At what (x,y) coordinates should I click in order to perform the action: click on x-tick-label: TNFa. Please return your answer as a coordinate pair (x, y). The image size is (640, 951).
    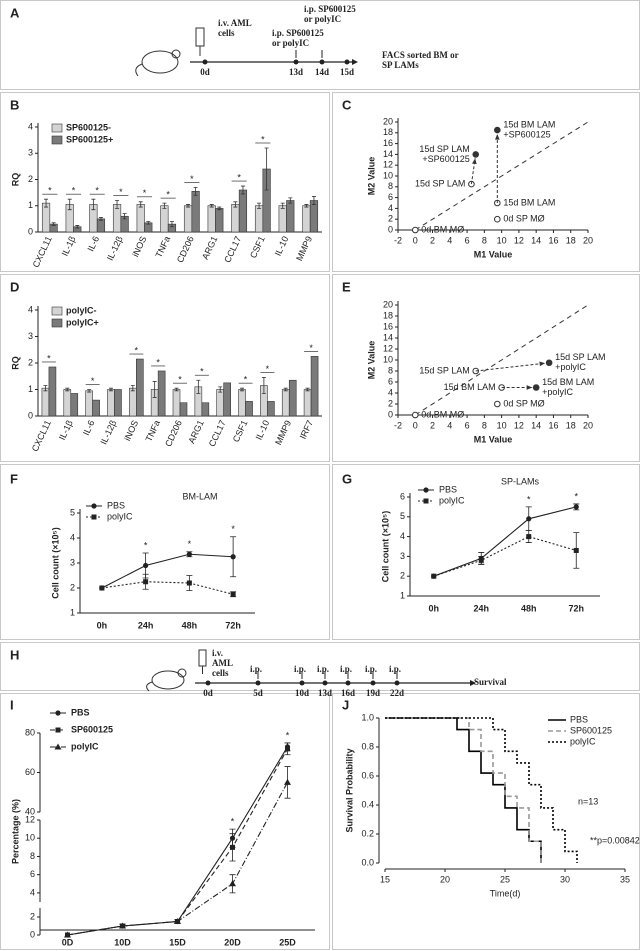
    Looking at the image, I should click on (153, 431).